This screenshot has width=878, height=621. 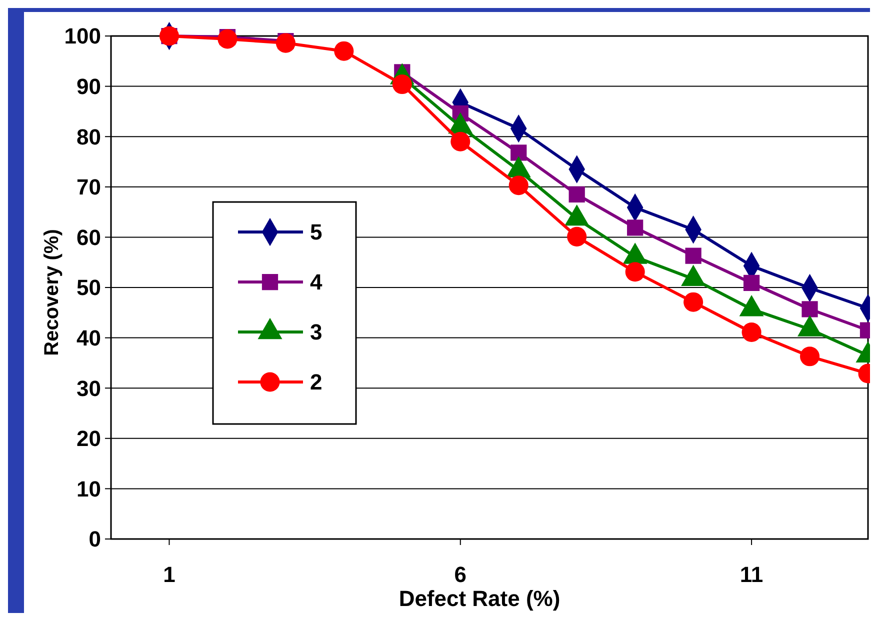 I want to click on legend-label: 5, so click(x=316, y=232).